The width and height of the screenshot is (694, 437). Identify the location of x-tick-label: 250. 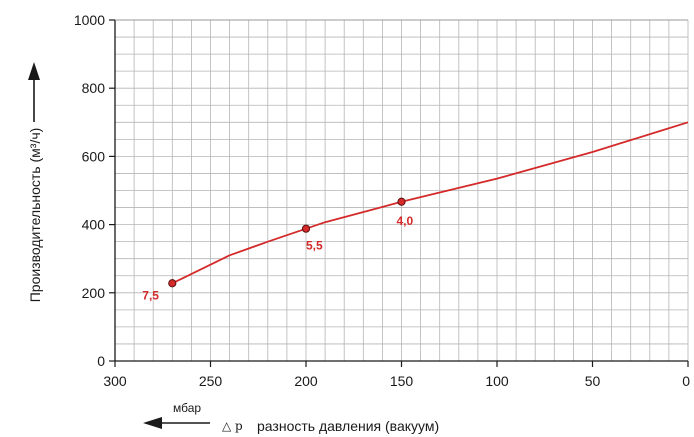
(211, 381).